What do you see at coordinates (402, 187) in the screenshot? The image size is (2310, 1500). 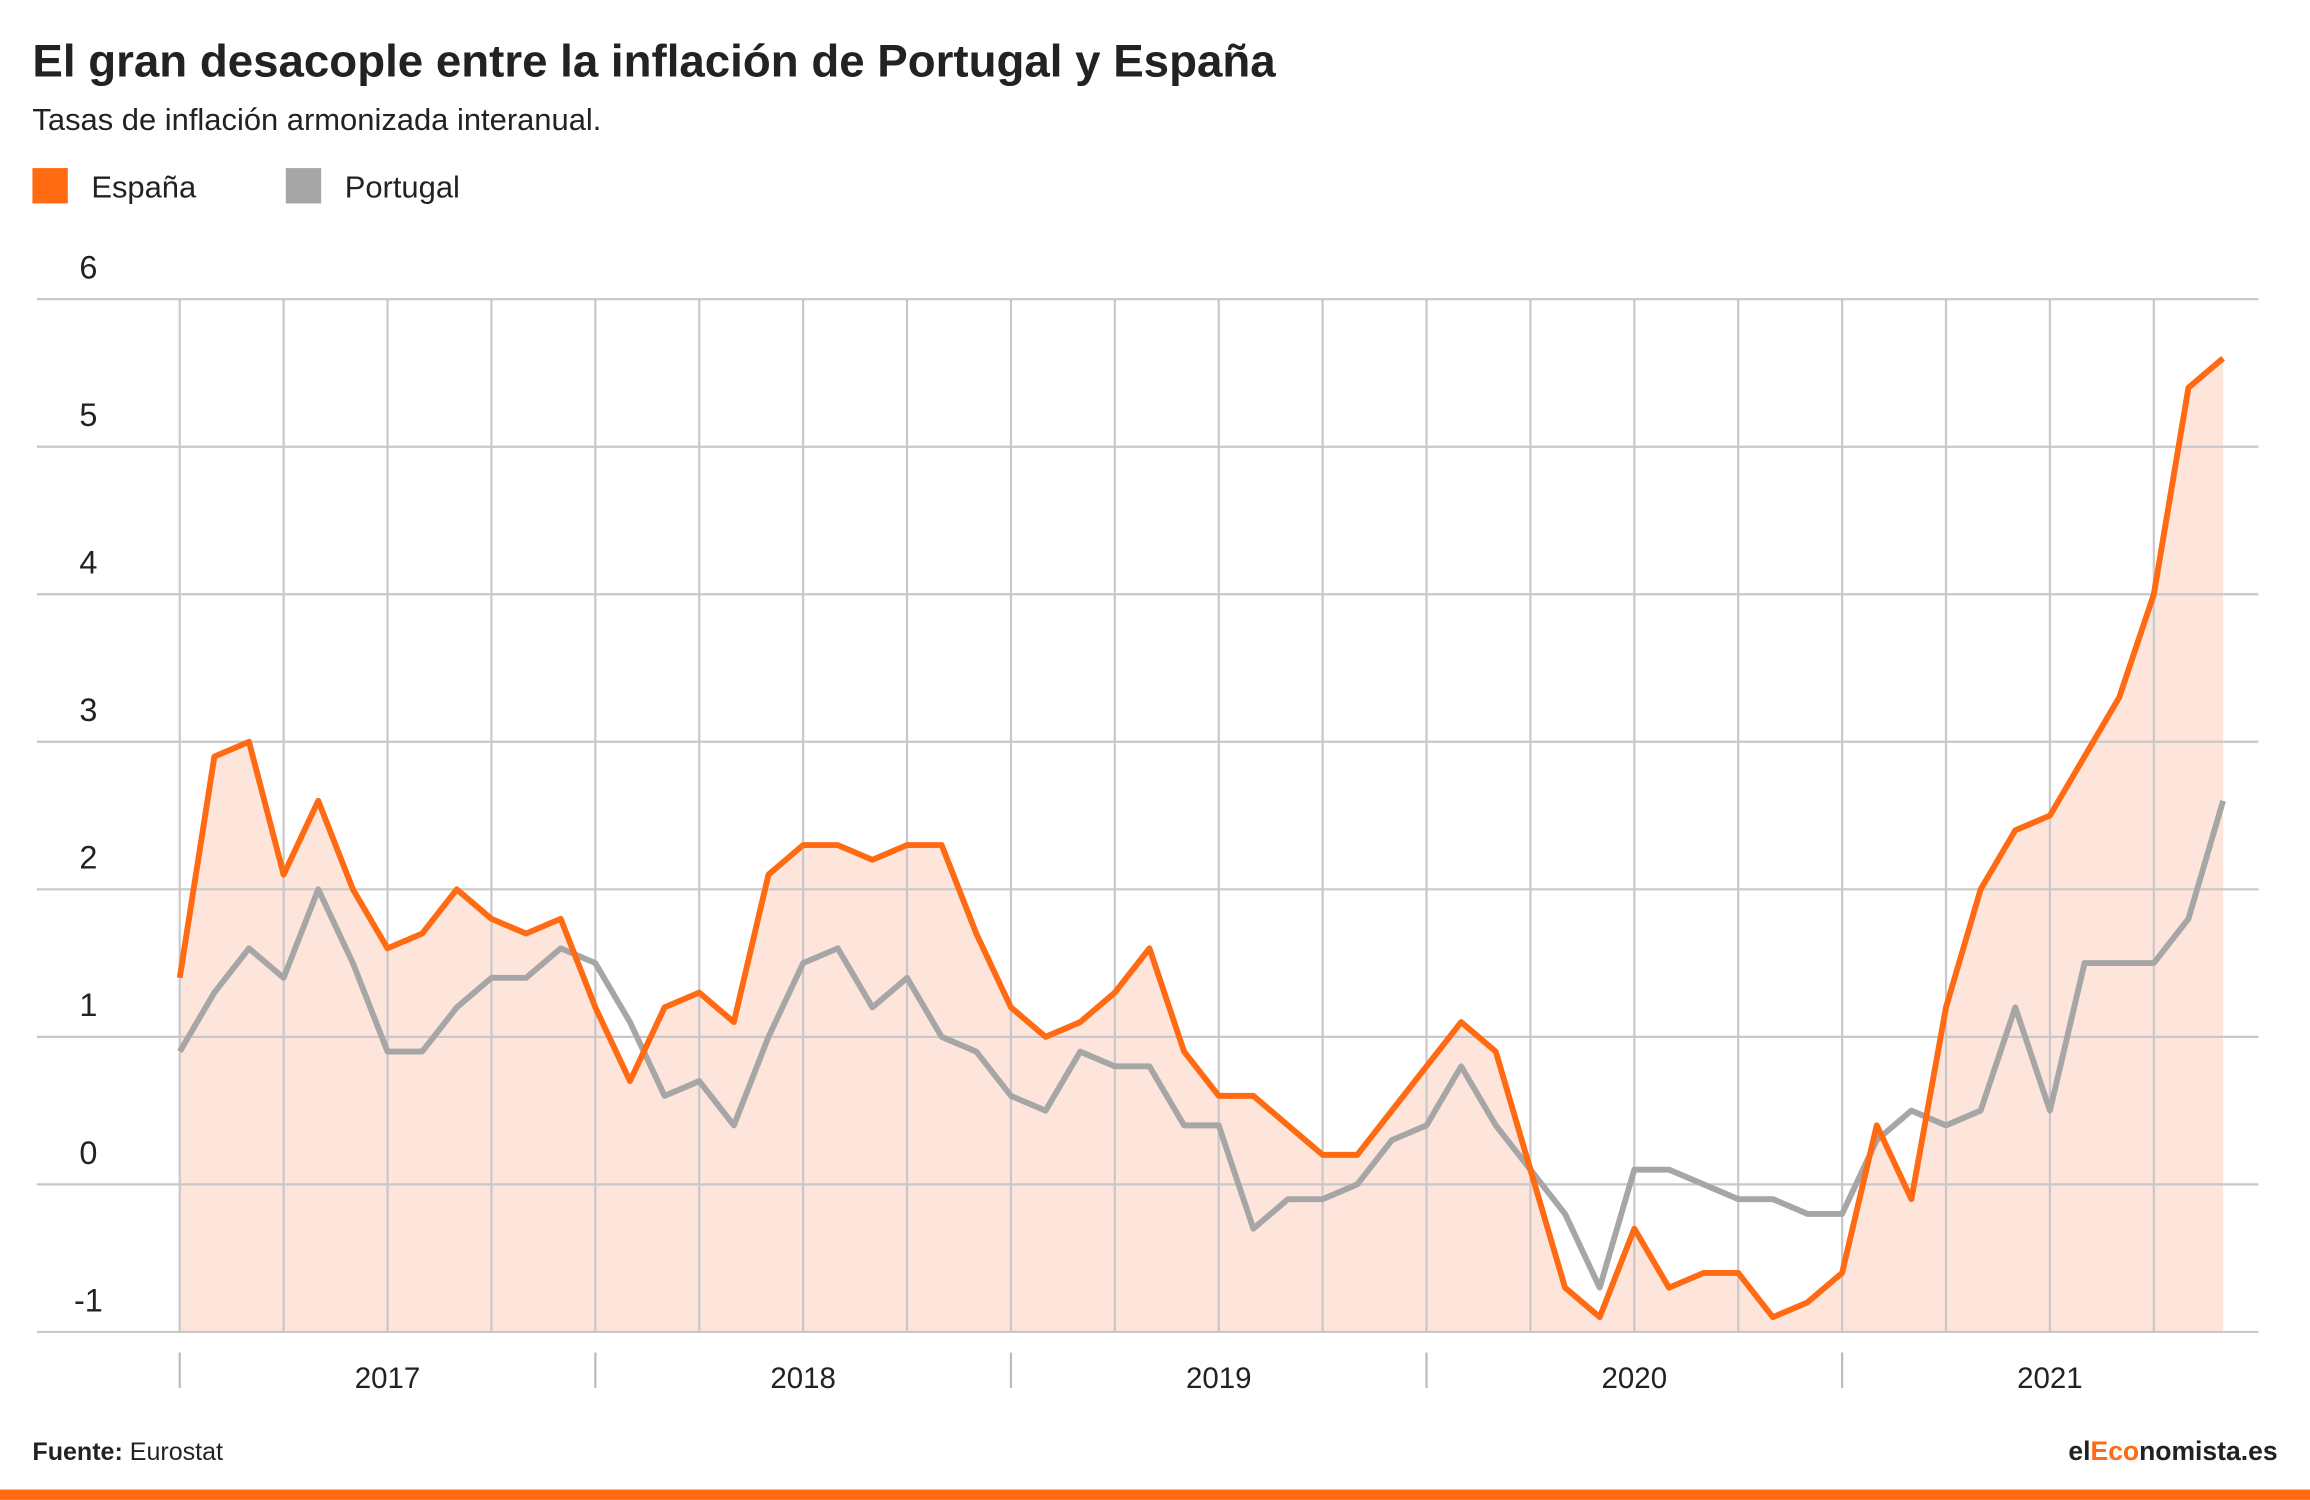 I see `legend-label: Portugal` at bounding box center [402, 187].